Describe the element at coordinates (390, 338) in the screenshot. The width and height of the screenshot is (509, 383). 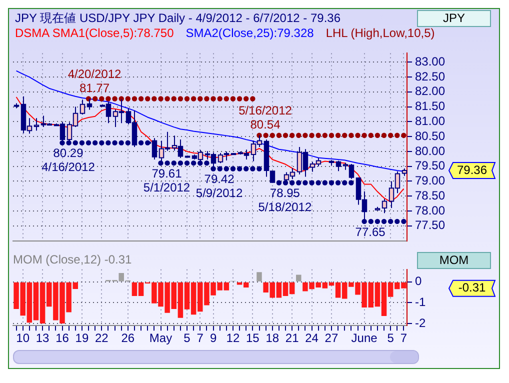
I see `x-tick-label: 5` at that location.